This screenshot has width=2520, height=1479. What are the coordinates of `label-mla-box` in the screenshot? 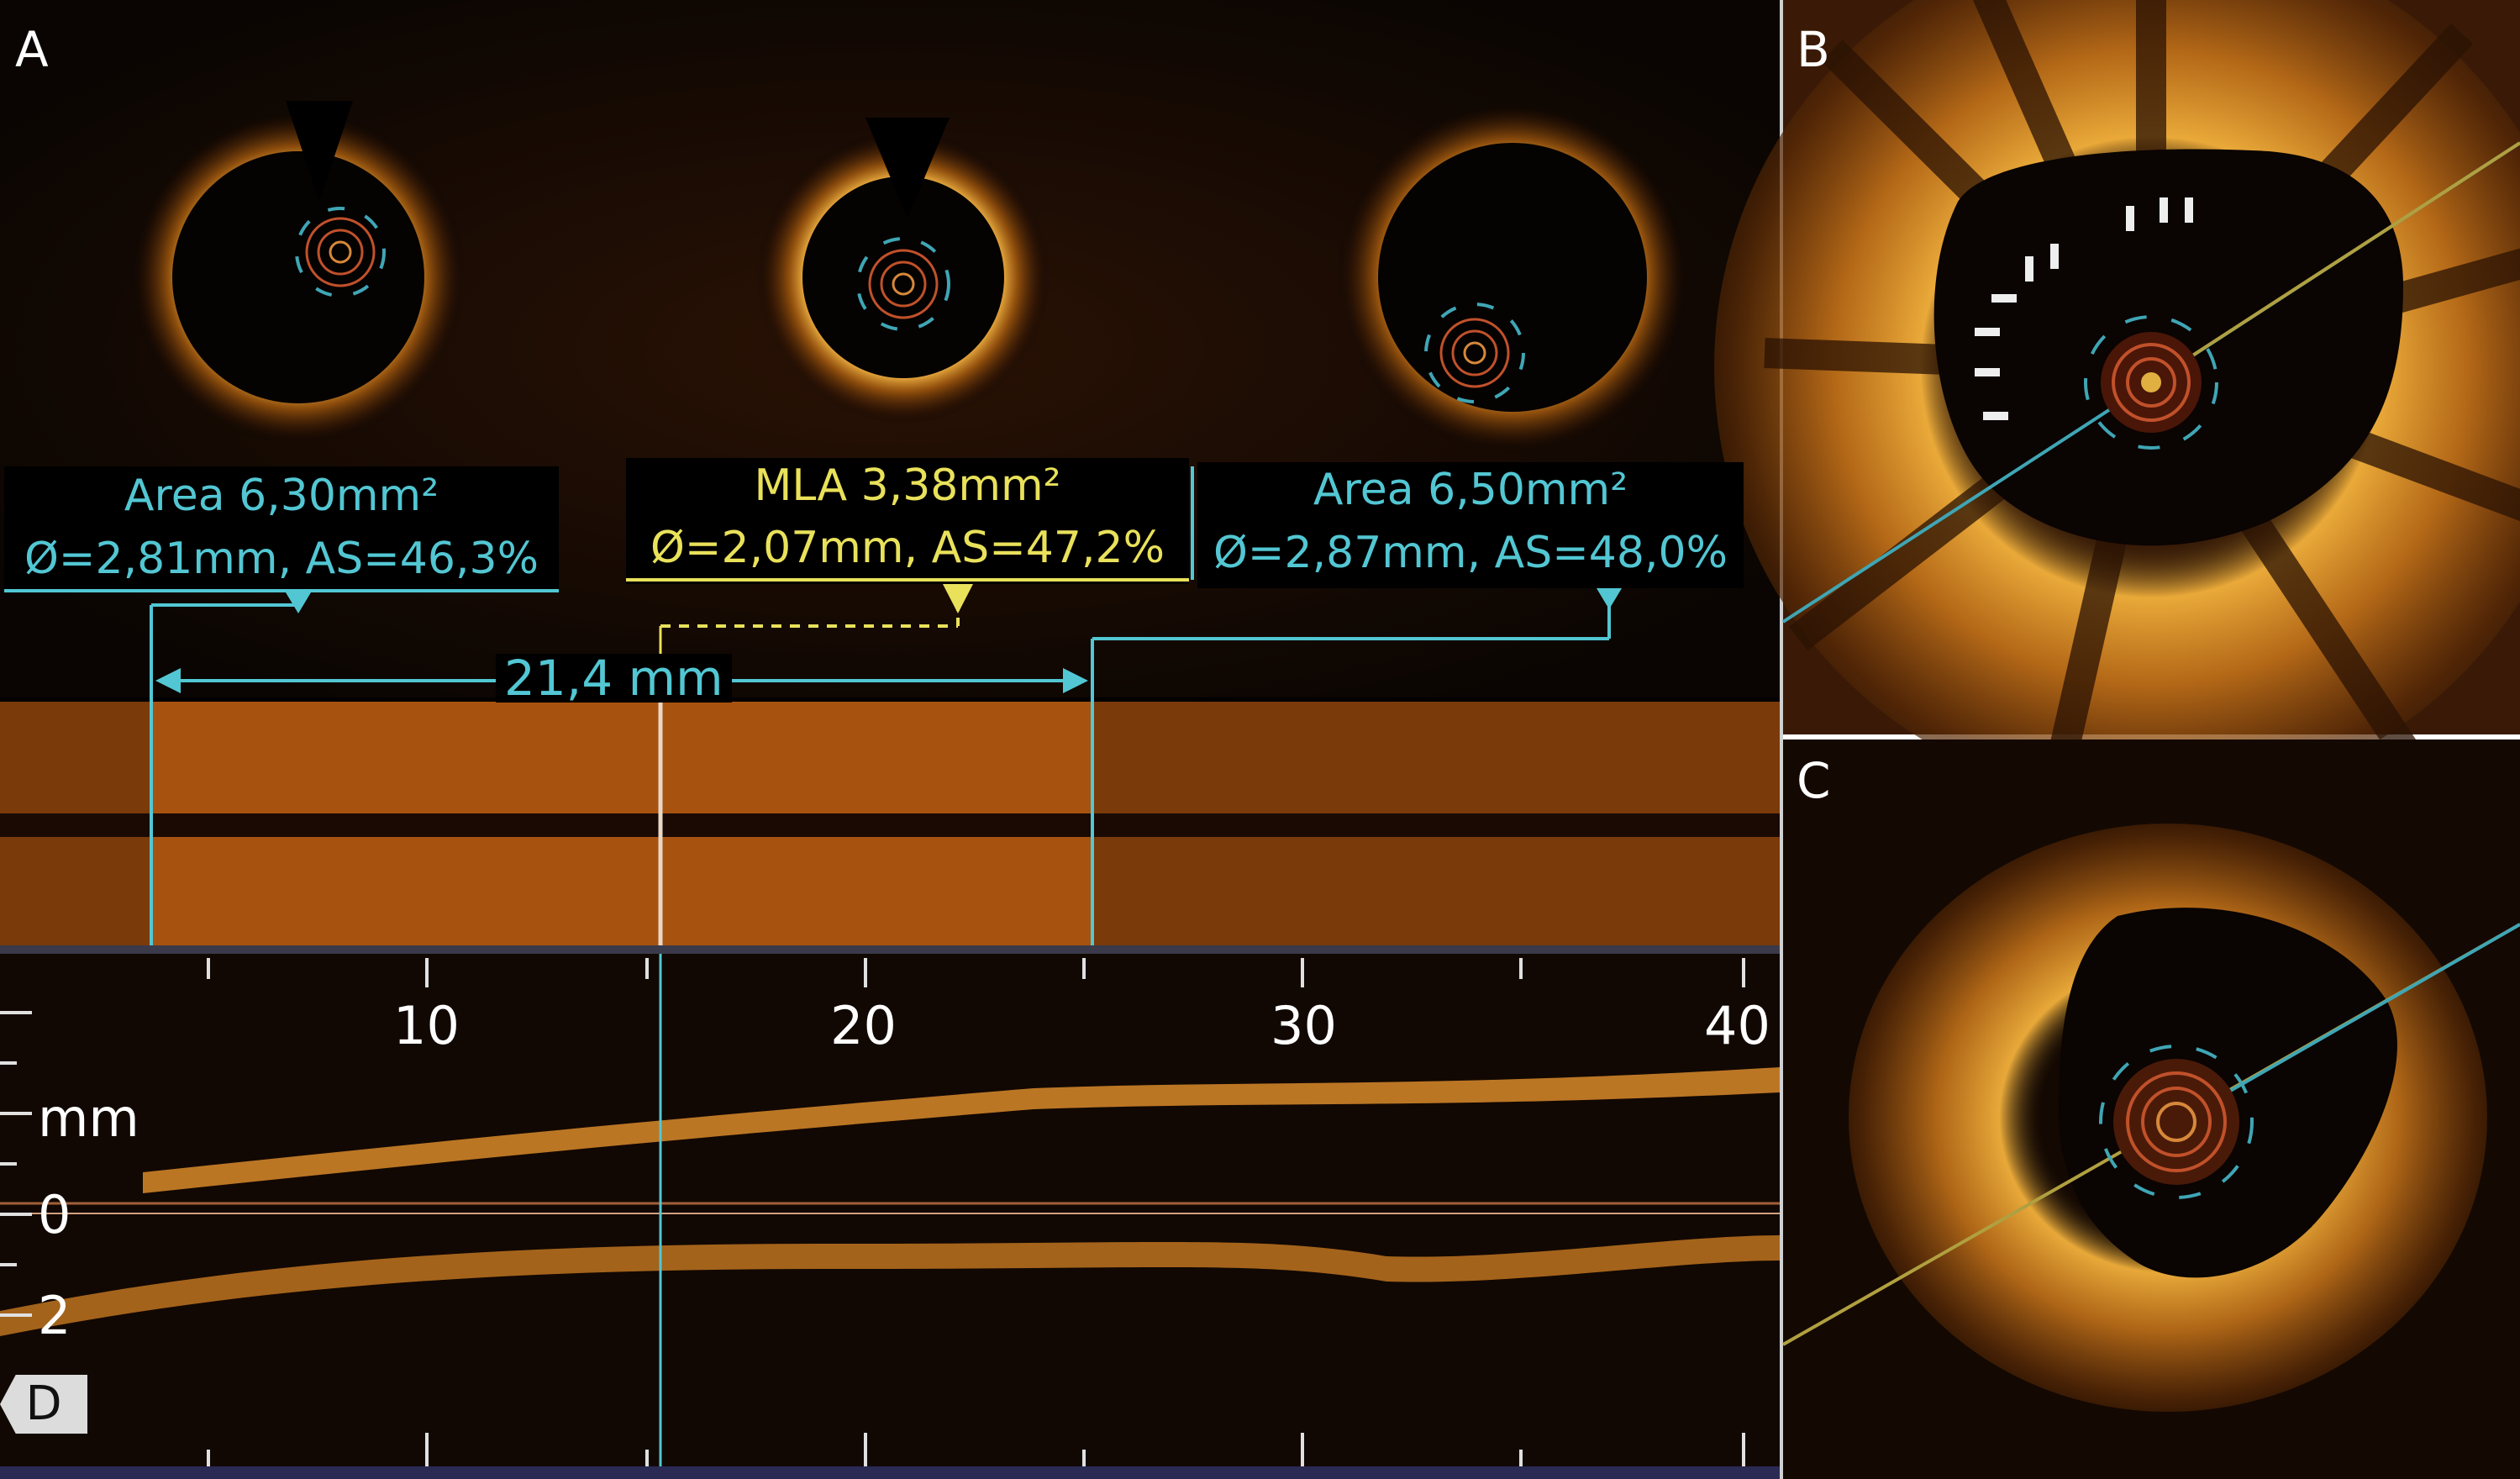 It's located at (908, 521).